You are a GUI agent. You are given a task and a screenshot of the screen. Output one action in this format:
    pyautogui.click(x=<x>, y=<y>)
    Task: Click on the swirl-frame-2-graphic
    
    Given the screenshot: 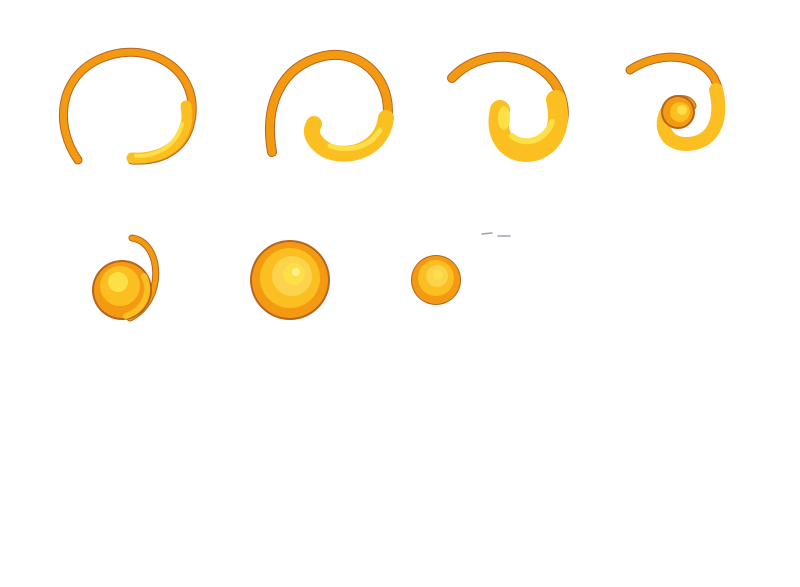 What is the action you would take?
    pyautogui.click(x=330, y=116)
    